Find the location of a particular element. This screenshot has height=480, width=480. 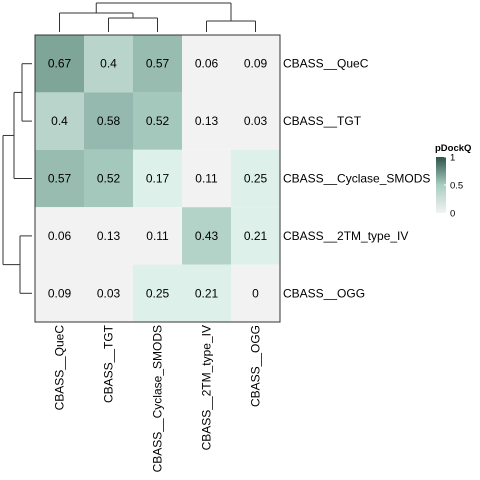

legend-tick-label: 0 is located at coordinates (452, 214).